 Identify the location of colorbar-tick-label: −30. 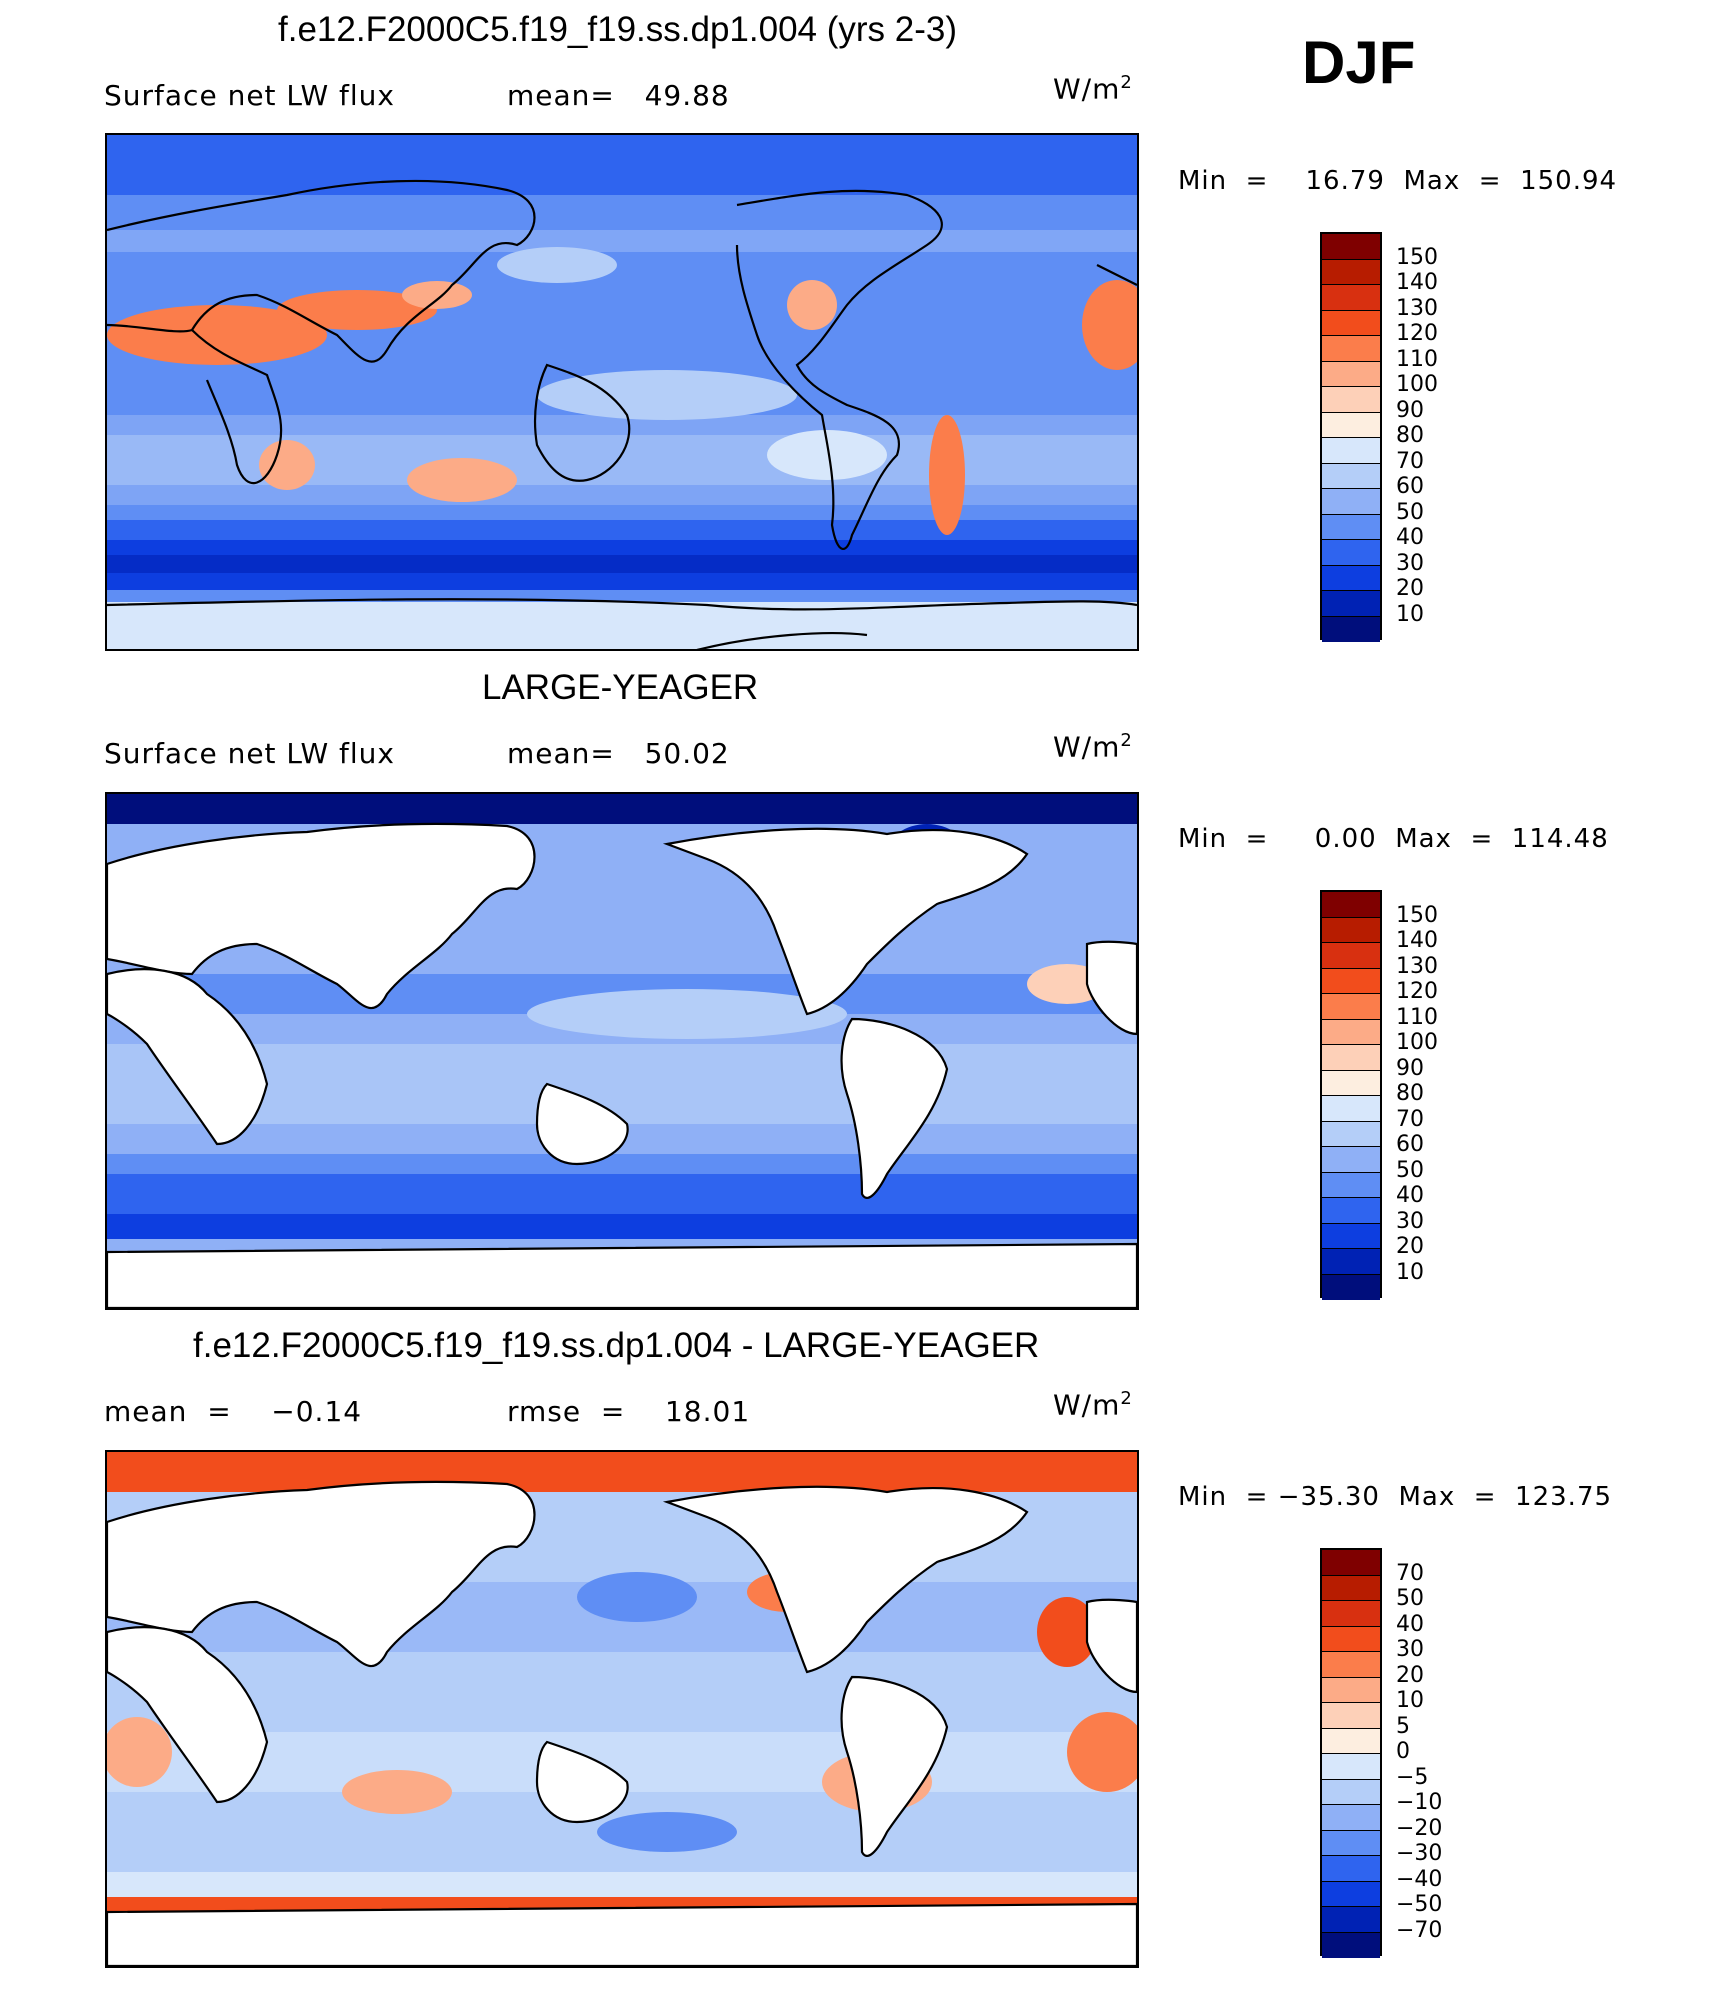
(1419, 1853).